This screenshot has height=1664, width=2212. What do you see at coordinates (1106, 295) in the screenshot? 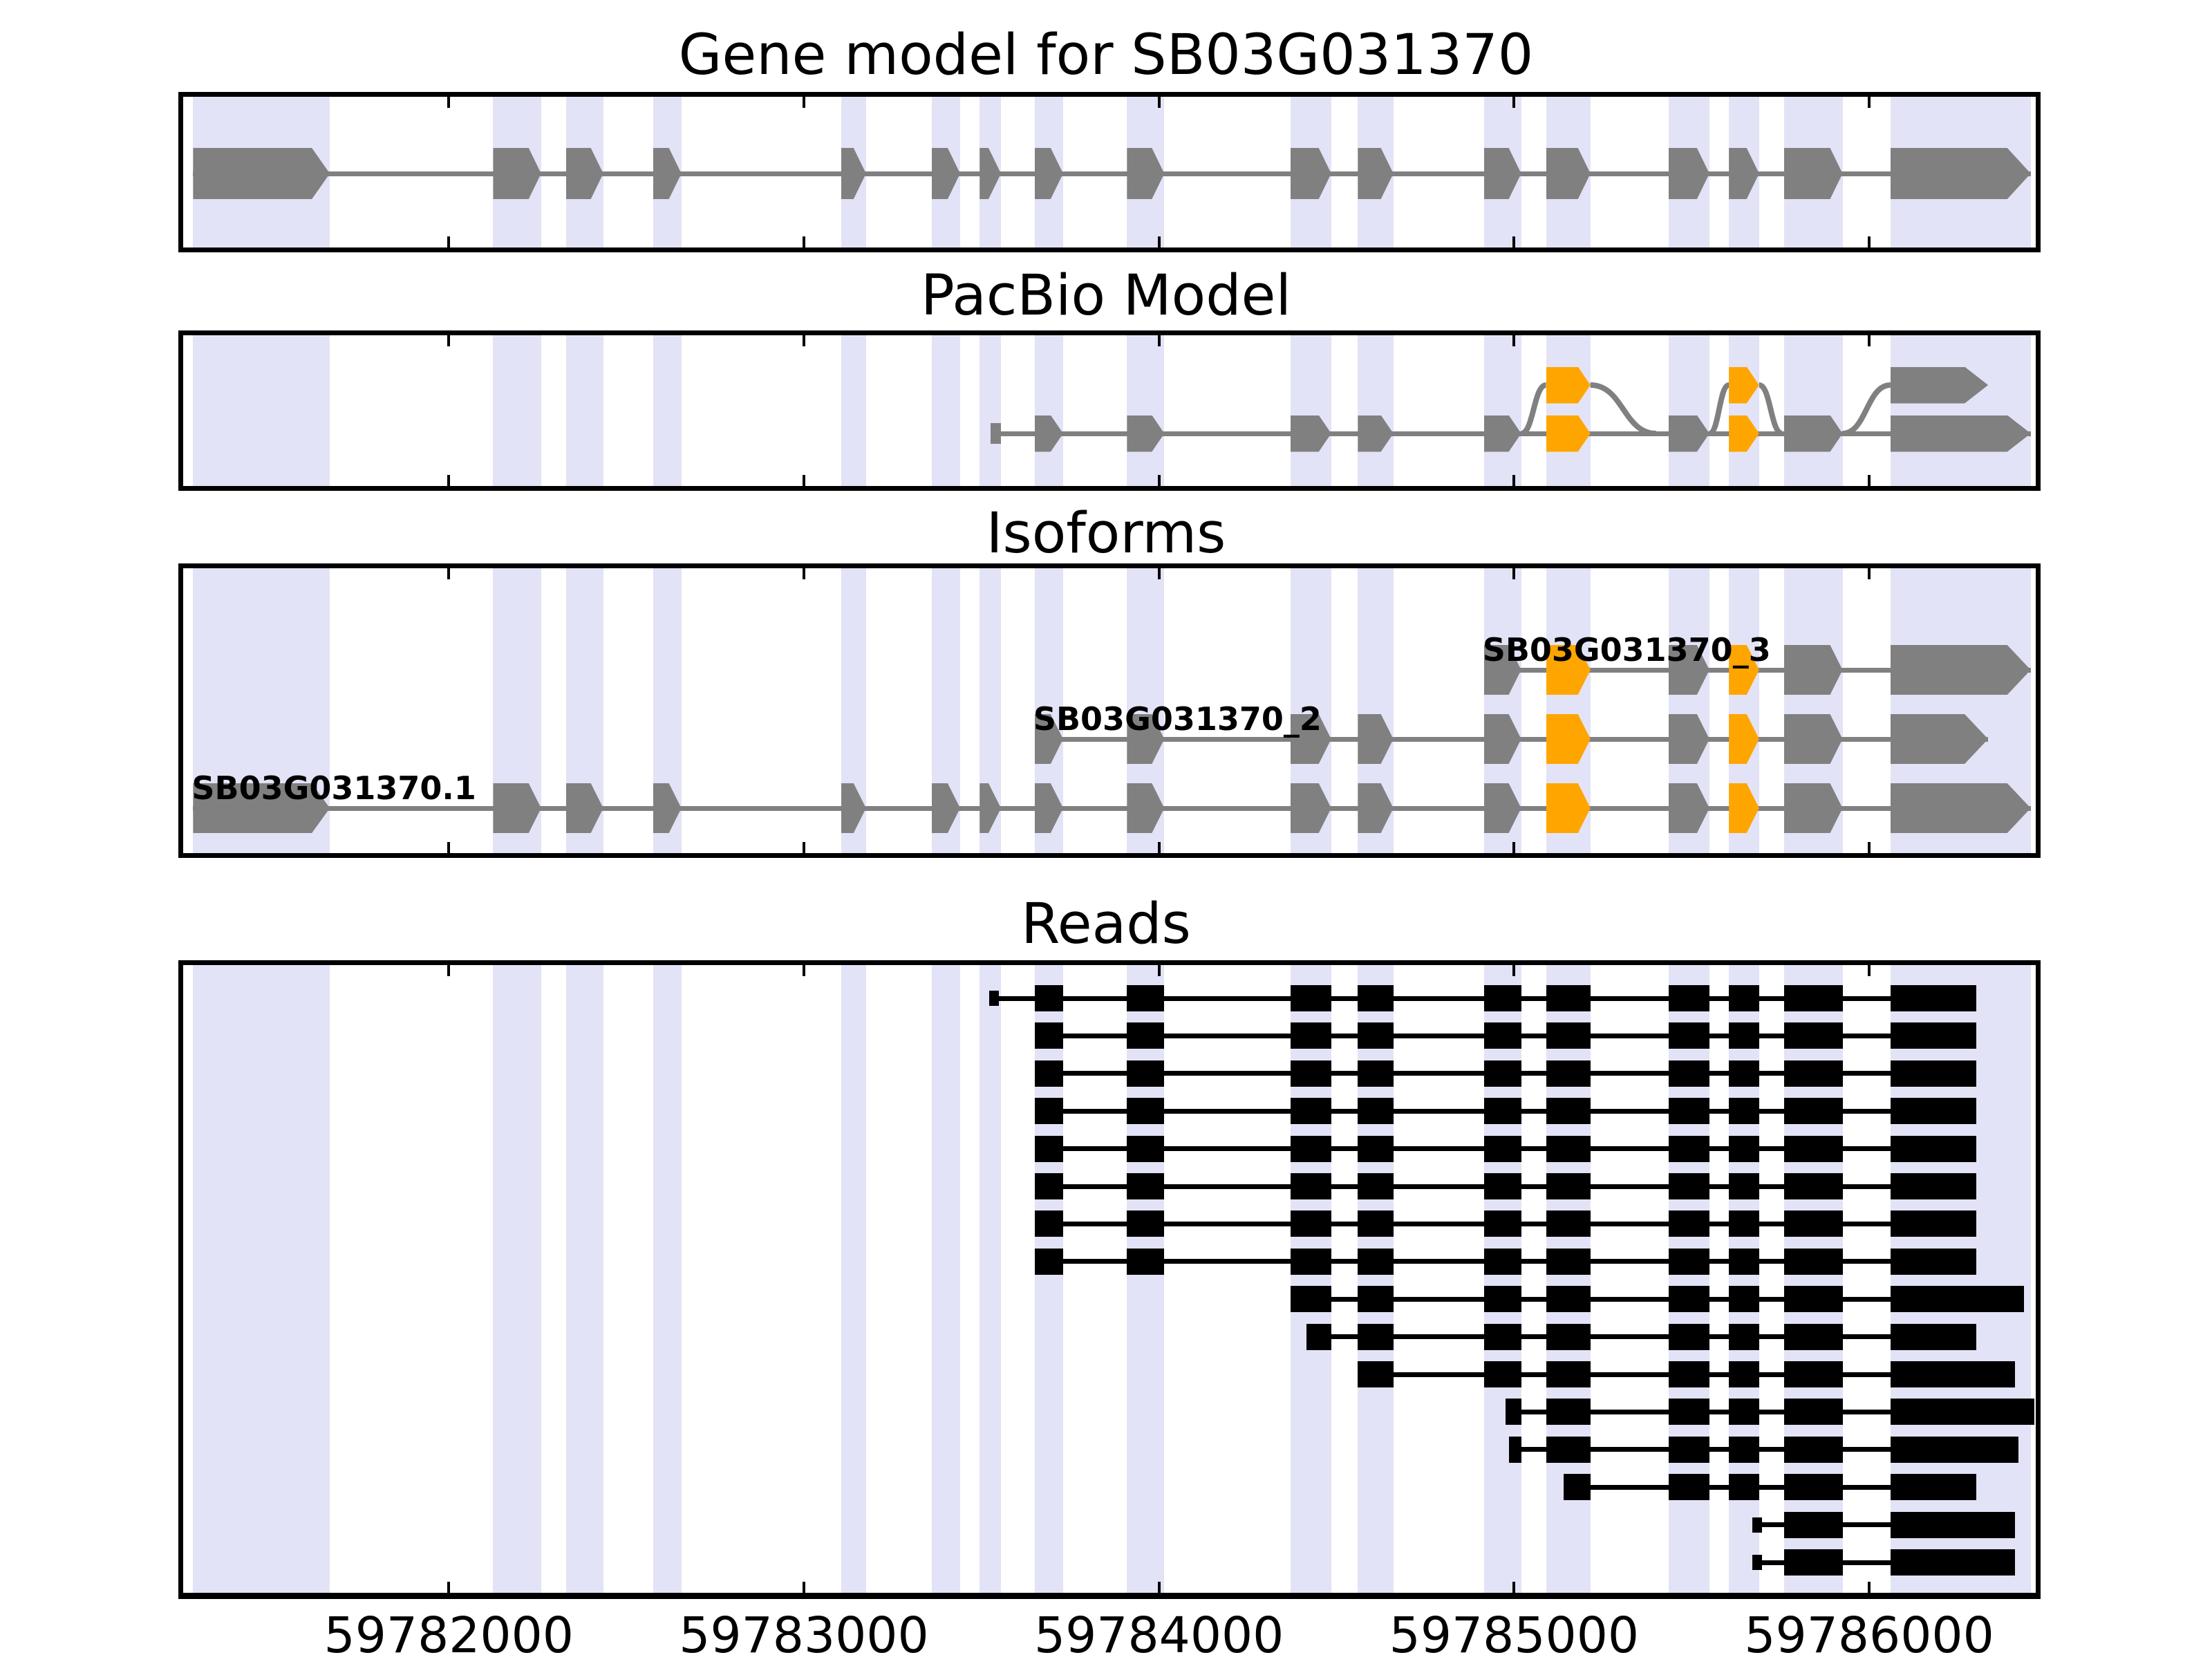
I see `pacbio-model-title: PacBio Model` at bounding box center [1106, 295].